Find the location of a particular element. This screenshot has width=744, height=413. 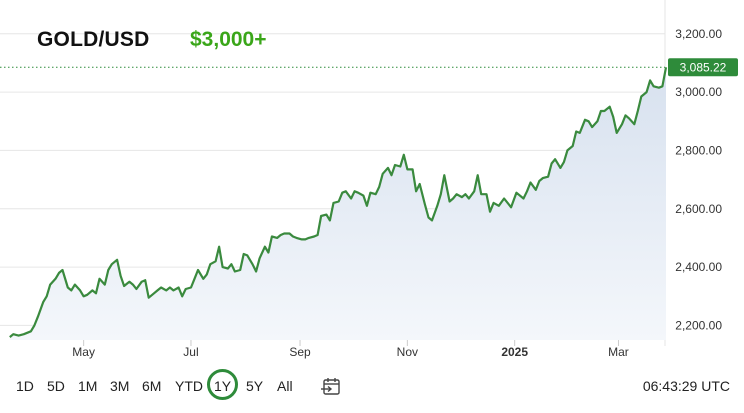

last-price-badge is located at coordinates (703, 67).